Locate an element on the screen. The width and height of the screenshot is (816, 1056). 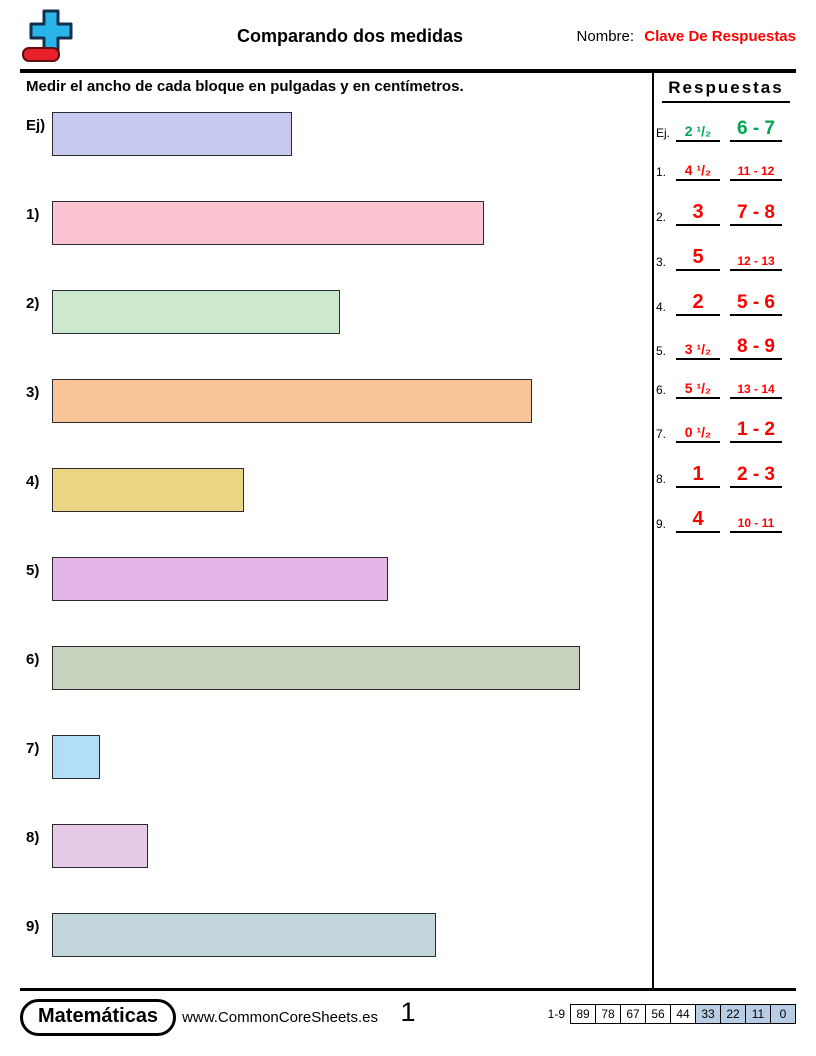
brand-badge: Matemáticas is located at coordinates (98, 1017).